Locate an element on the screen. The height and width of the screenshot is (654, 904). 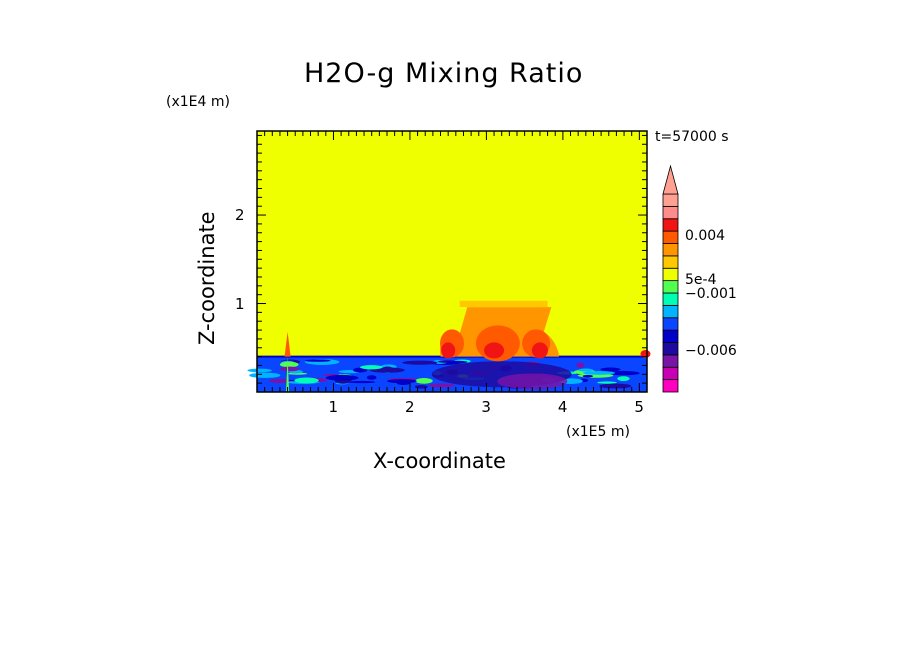
y-tick-label: 2 is located at coordinates (240, 215).